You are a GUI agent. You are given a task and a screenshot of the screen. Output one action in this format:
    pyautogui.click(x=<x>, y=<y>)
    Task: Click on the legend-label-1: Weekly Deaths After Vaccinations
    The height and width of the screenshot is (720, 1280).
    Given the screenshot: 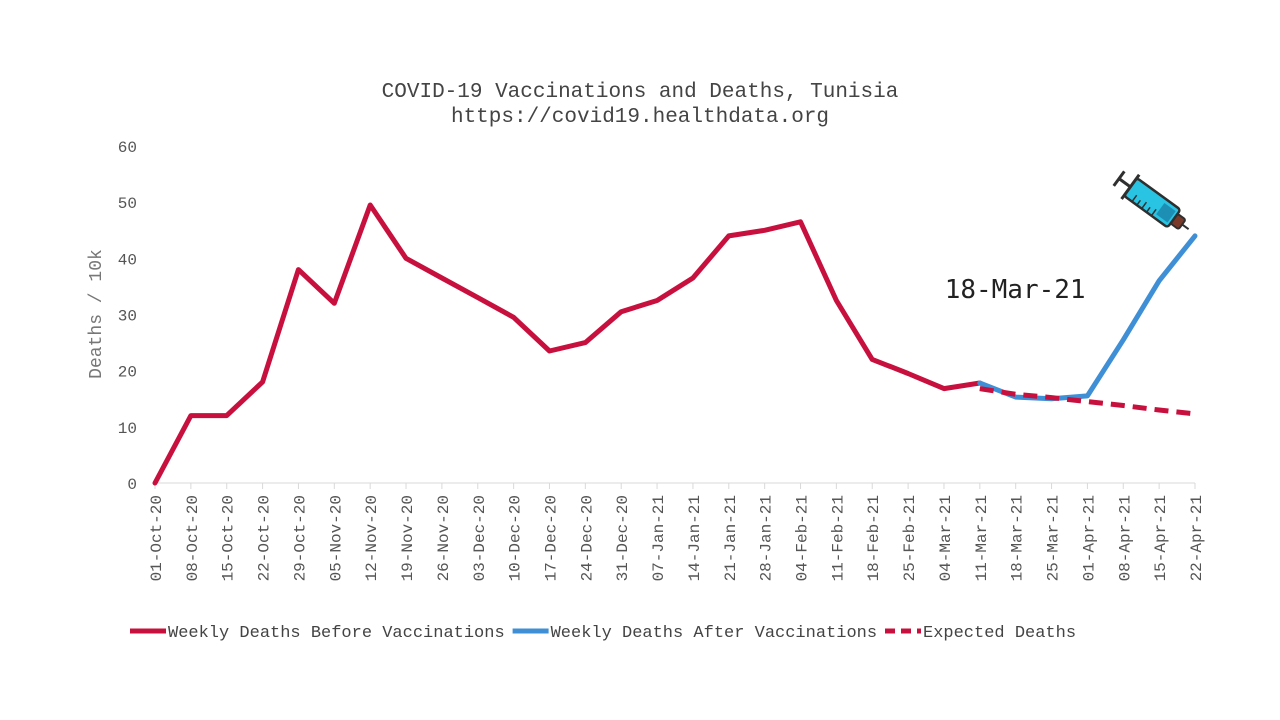 What is the action you would take?
    pyautogui.click(x=714, y=633)
    